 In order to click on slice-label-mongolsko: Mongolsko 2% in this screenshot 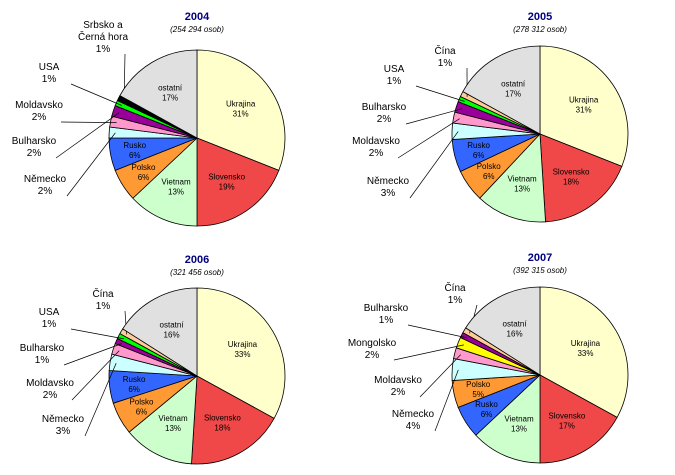, I will do `click(372, 349)`.